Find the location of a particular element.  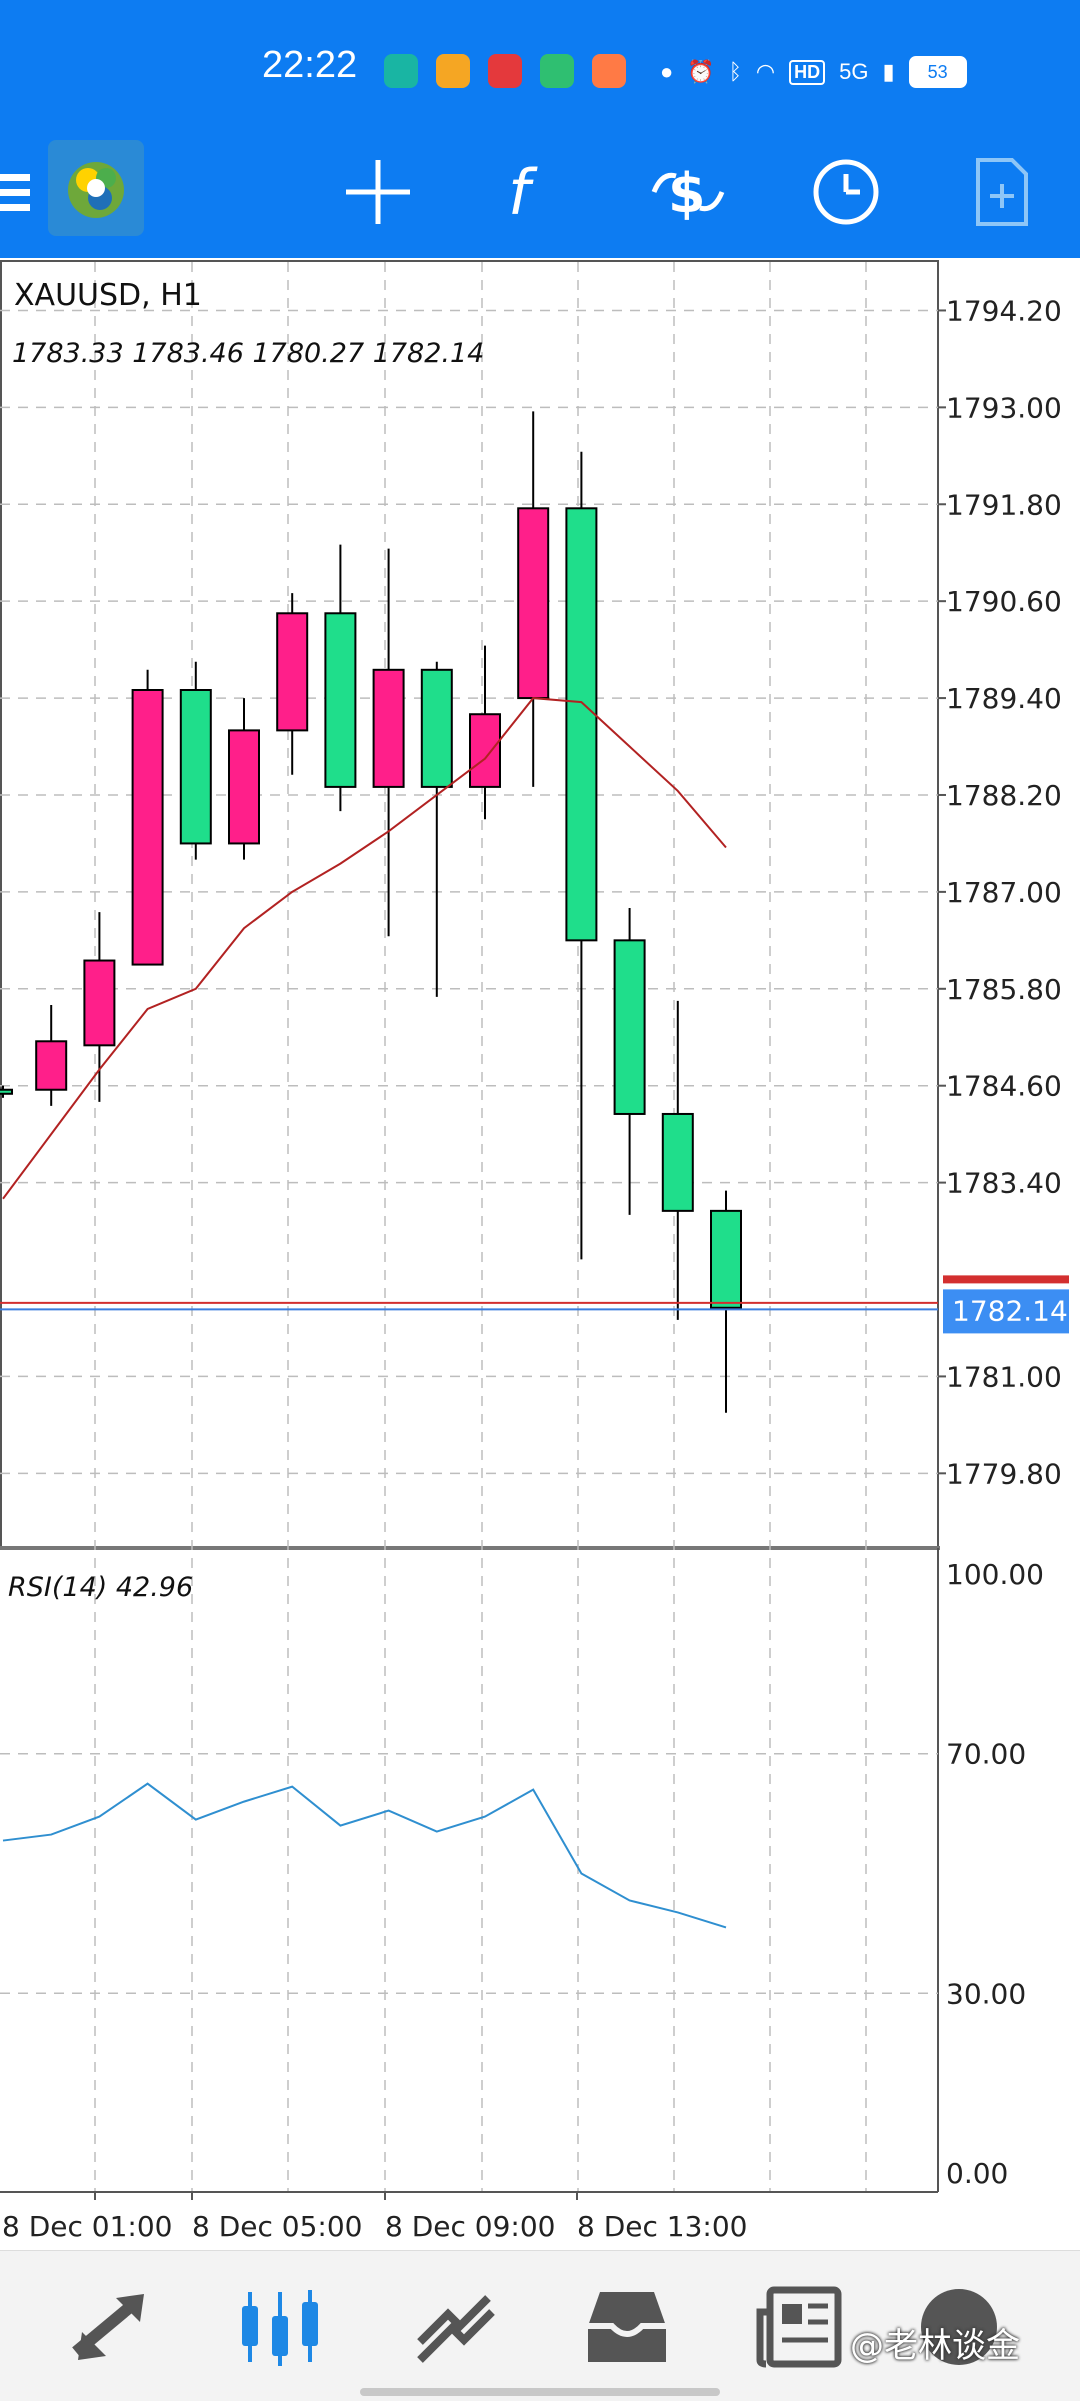

price-tick-label: 1787.00 is located at coordinates (1004, 892).